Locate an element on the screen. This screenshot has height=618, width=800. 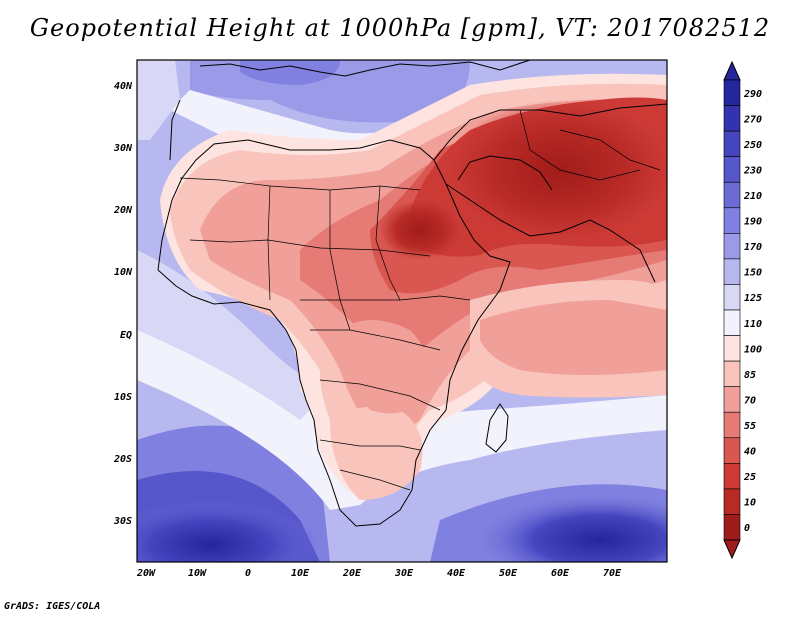
lon-label: 60E is located at coordinates (560, 573).